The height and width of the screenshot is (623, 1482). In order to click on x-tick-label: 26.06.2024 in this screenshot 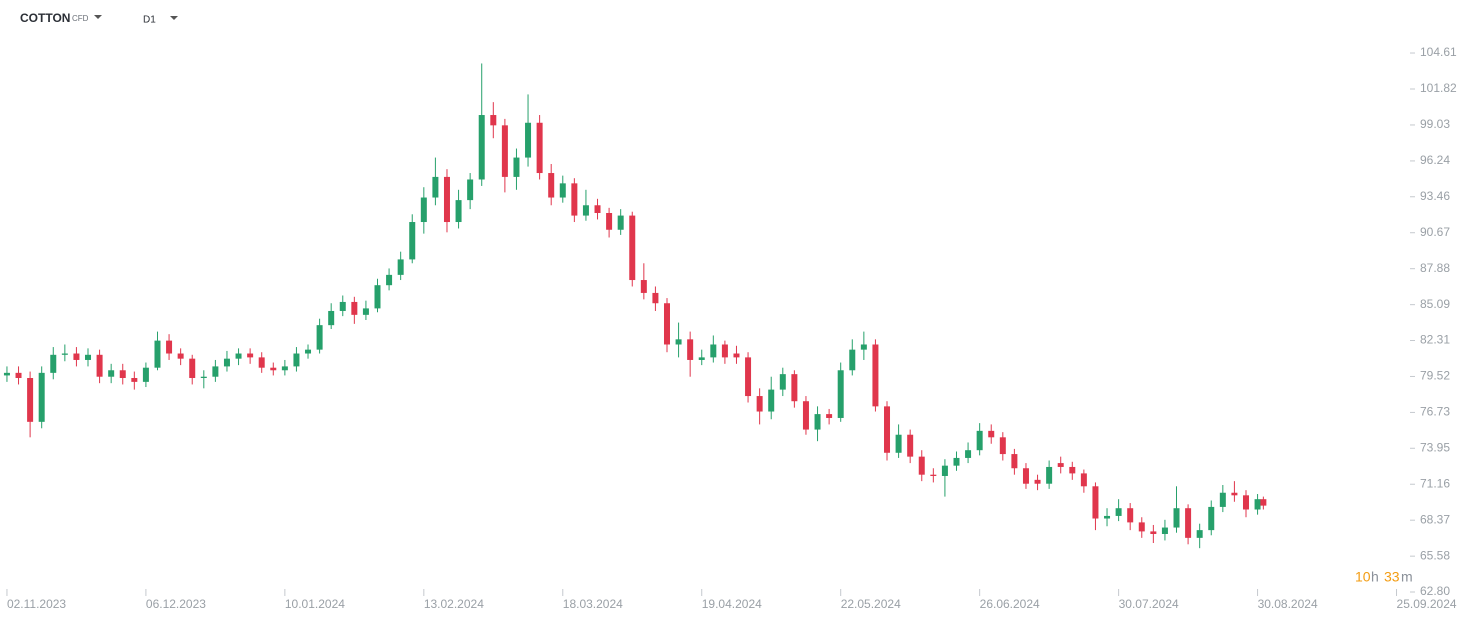, I will do `click(1010, 604)`.